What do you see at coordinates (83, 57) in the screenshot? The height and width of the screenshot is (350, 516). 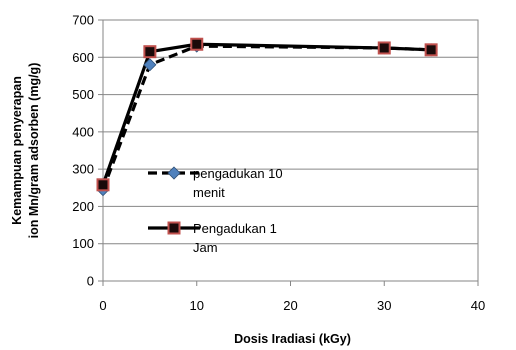 I see `y-tick-label-600: 600` at bounding box center [83, 57].